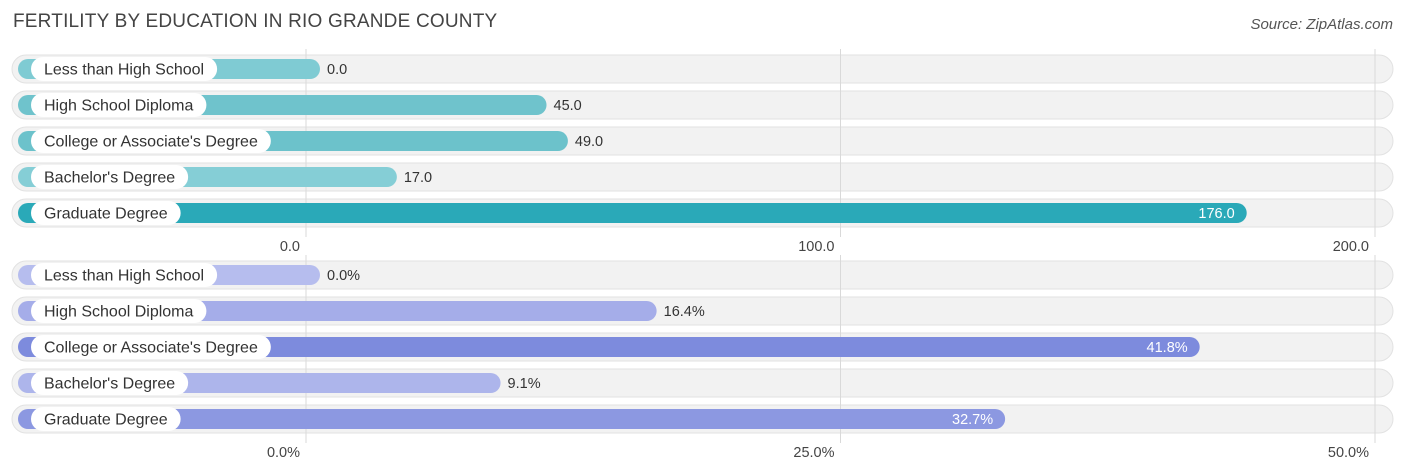 The image size is (1406, 475). I want to click on tick-label: 25.0%, so click(813, 453).